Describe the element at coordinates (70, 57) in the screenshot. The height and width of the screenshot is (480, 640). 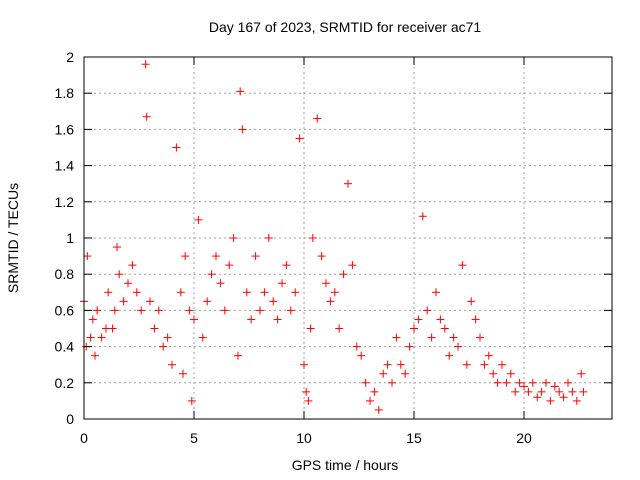
I see `y-tick-label: 2` at that location.